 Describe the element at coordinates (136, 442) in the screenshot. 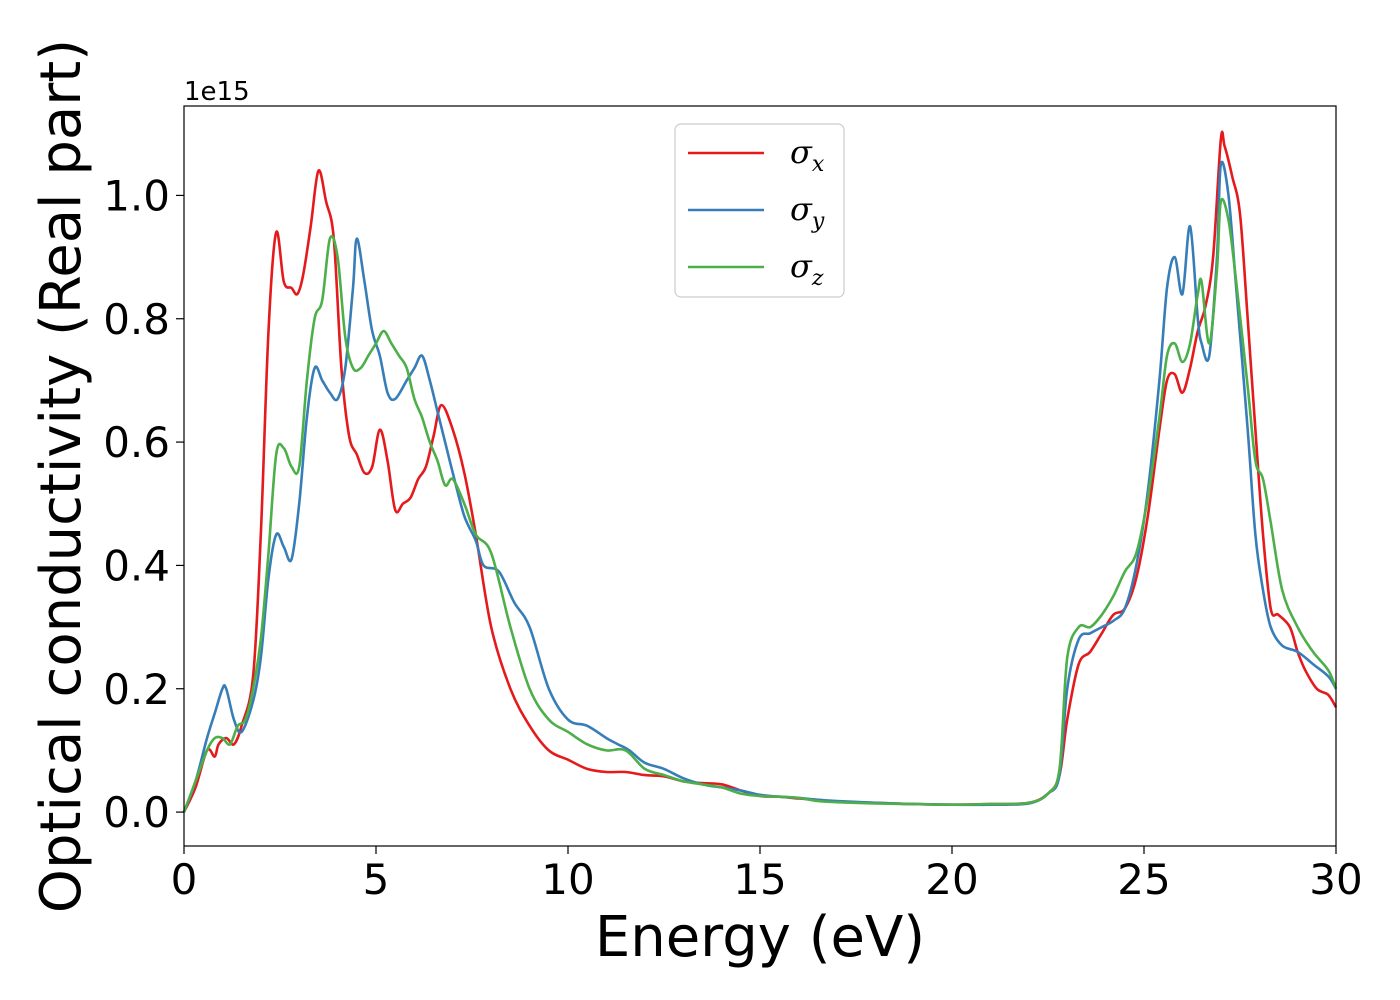

I see `y-tick-label: 0.6` at that location.